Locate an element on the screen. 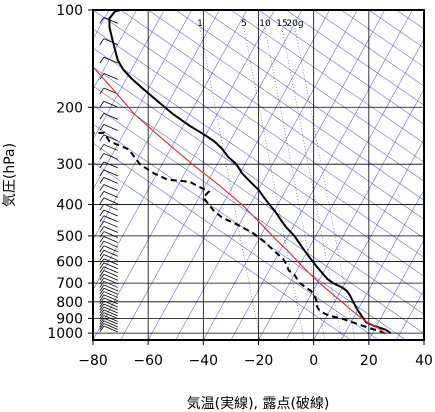  y-axis-title: 気圧(hPa) is located at coordinates (10, 175).